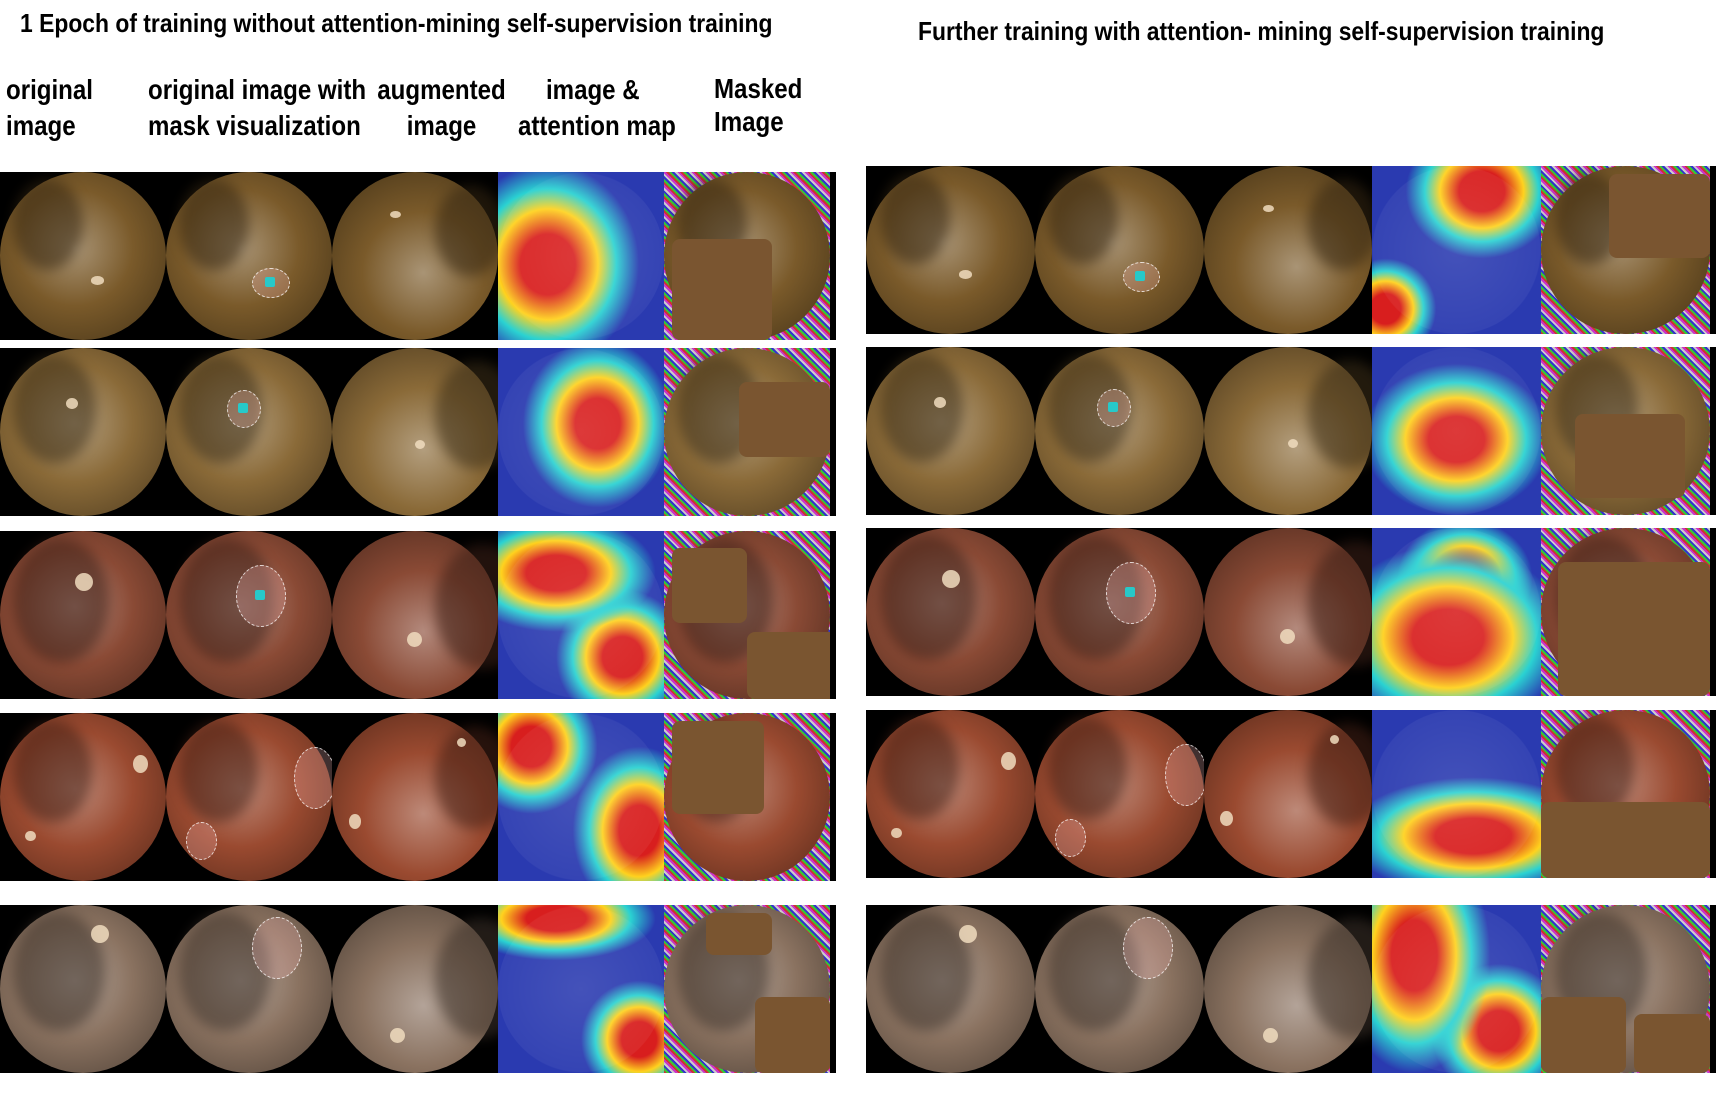 The height and width of the screenshot is (1094, 1716). What do you see at coordinates (49, 108) in the screenshot?
I see `col-label-original-image: original image` at bounding box center [49, 108].